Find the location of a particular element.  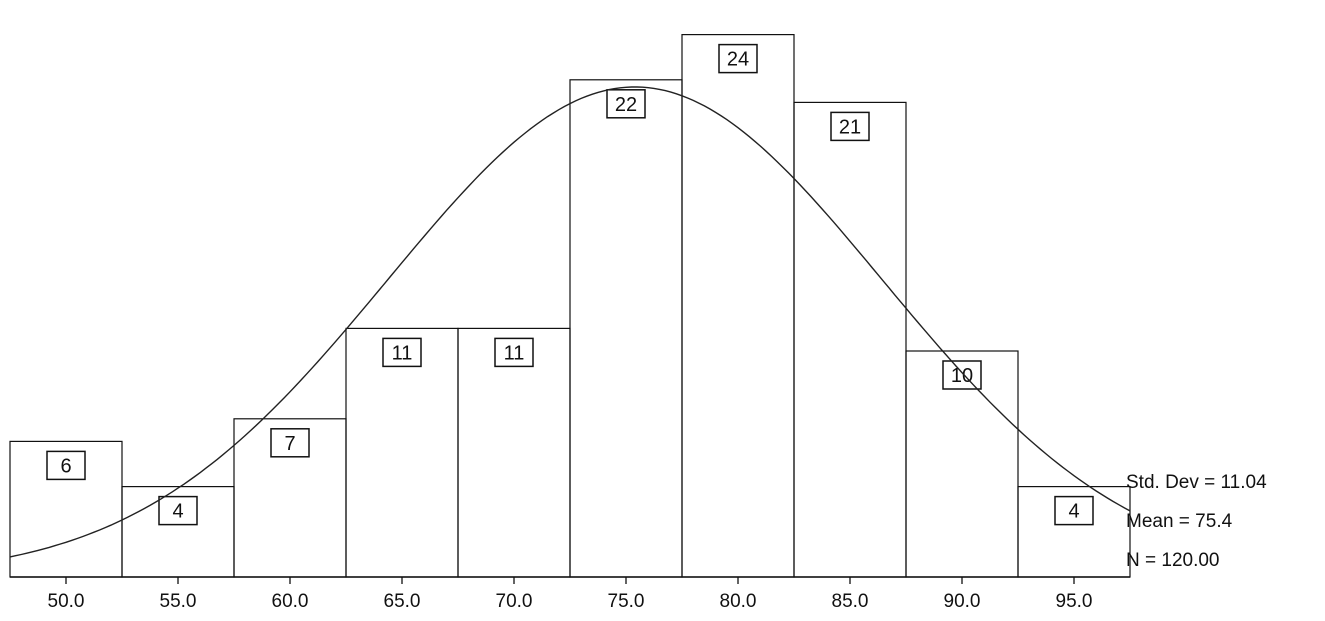

x-tick-label: 95.0 is located at coordinates (1074, 601).